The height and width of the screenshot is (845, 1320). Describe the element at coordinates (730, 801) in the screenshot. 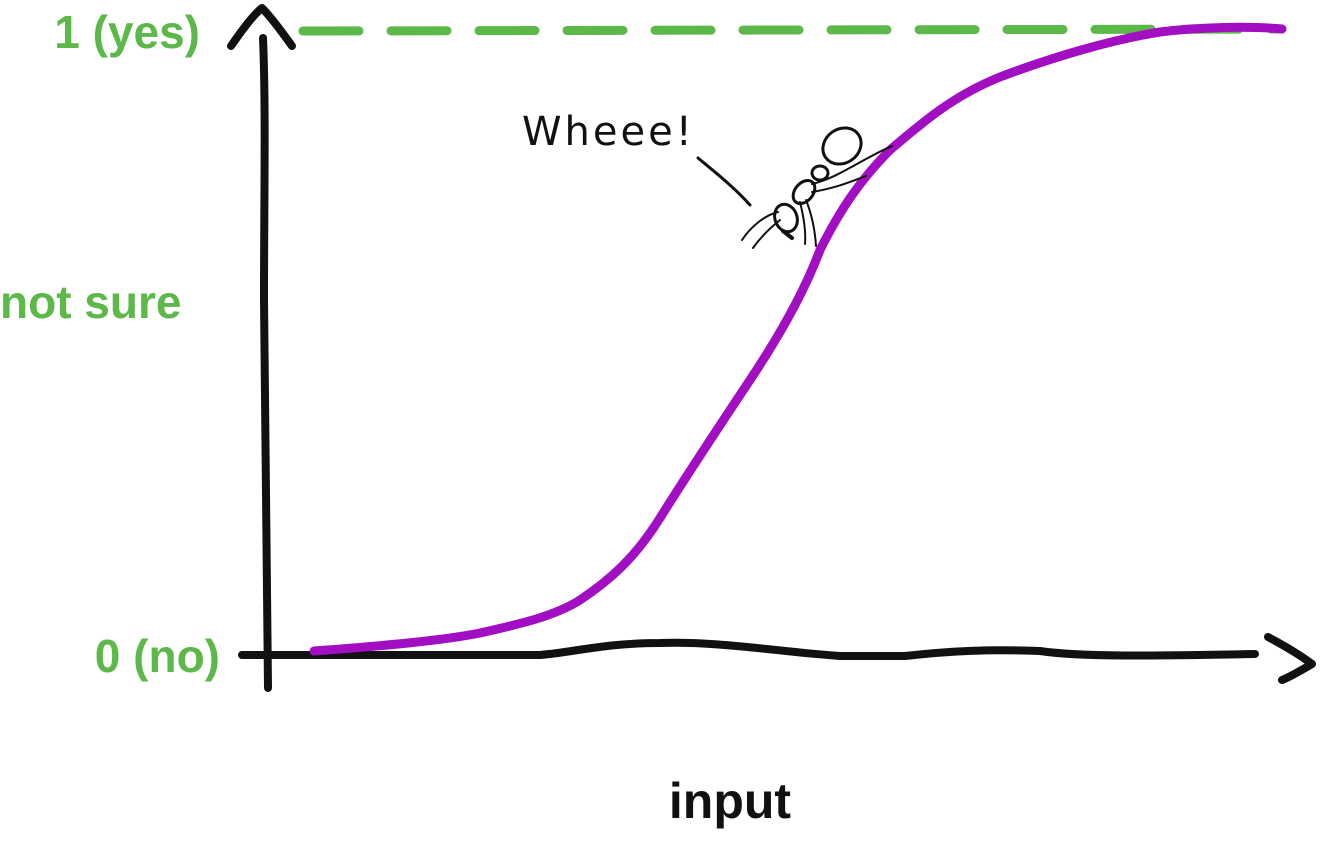

I see `x-axis-label: input` at that location.